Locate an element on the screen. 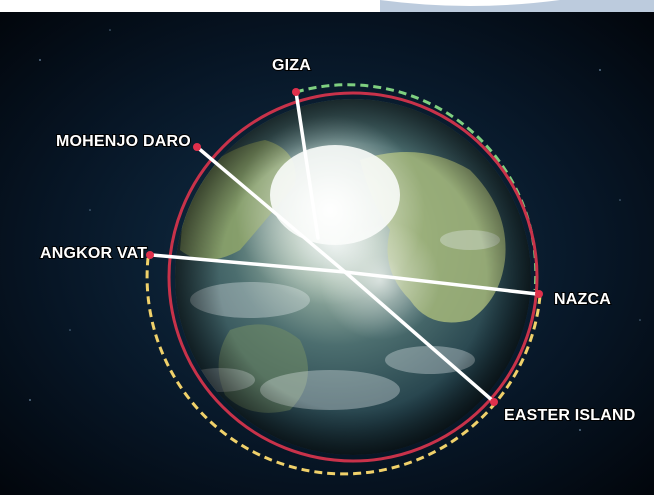 This screenshot has height=500, width=654. label-angkor-vat: ANGKOR VAT is located at coordinates (93, 253).